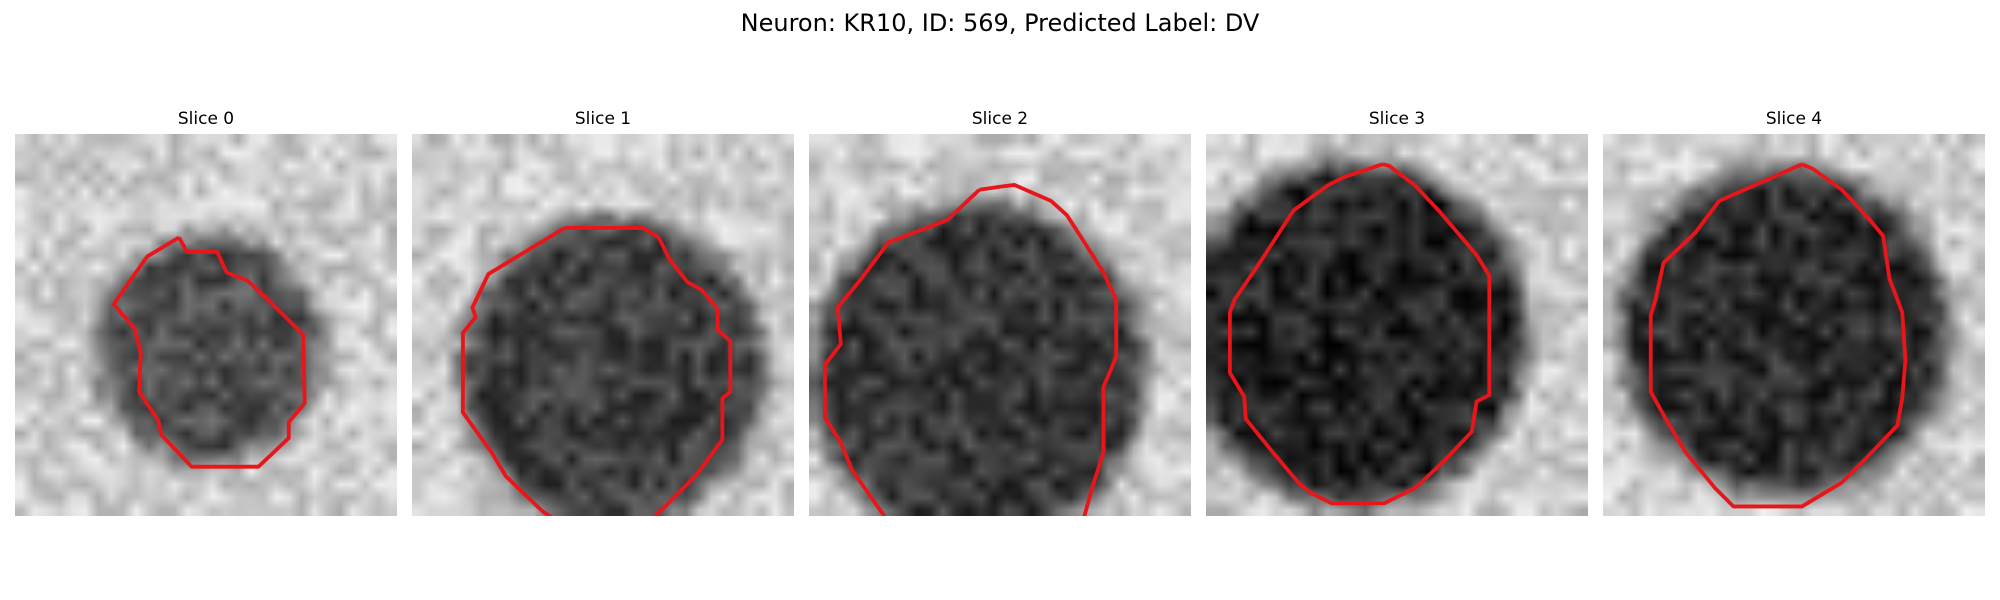 The width and height of the screenshot is (2000, 600). What do you see at coordinates (1794, 119) in the screenshot?
I see `slice-title: Slice 4` at bounding box center [1794, 119].